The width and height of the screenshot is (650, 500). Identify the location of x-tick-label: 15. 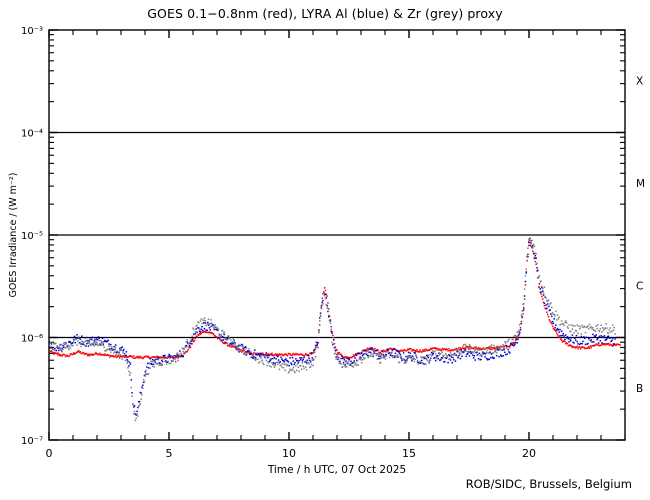
(409, 453).